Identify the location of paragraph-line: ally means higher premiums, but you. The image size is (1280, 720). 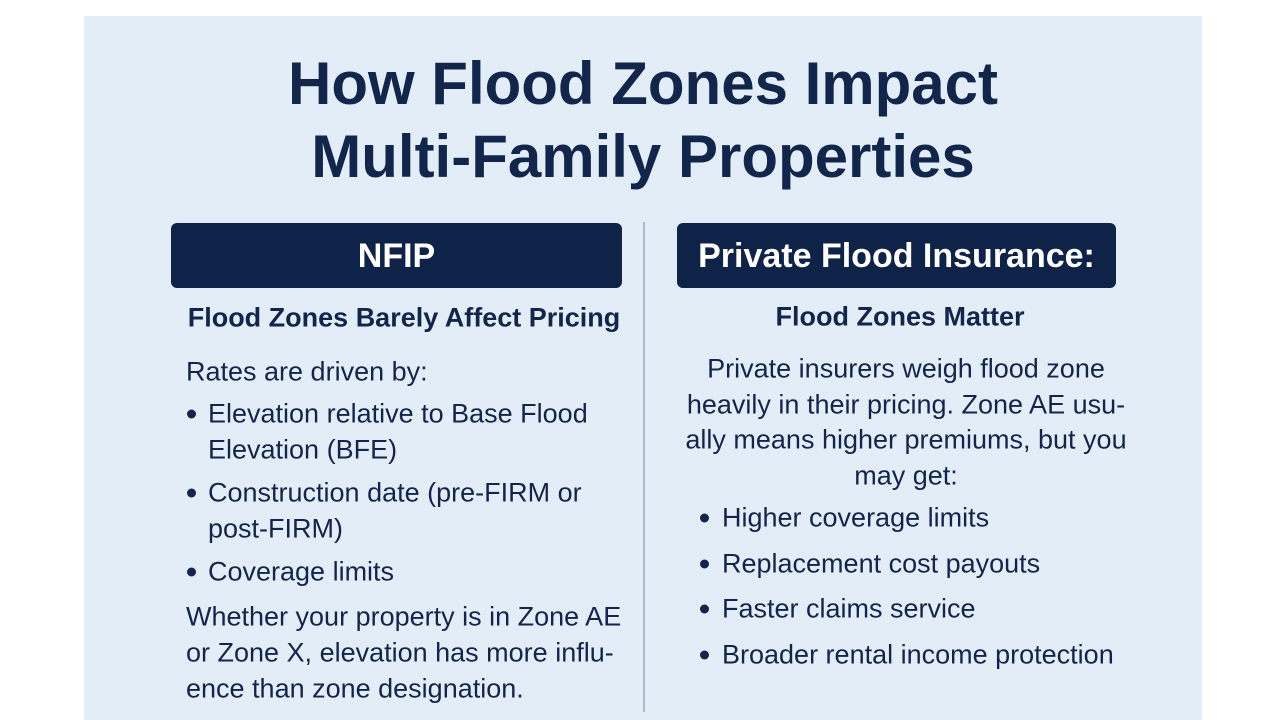
(906, 439).